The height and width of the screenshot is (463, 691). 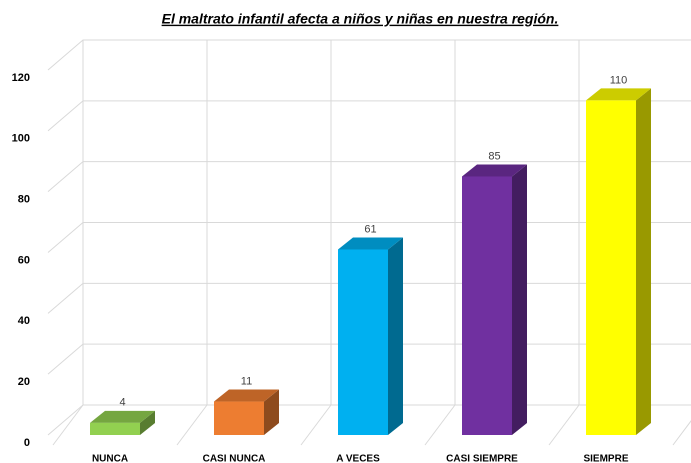 What do you see at coordinates (24, 200) in the screenshot?
I see `y-tick-label: 80` at bounding box center [24, 200].